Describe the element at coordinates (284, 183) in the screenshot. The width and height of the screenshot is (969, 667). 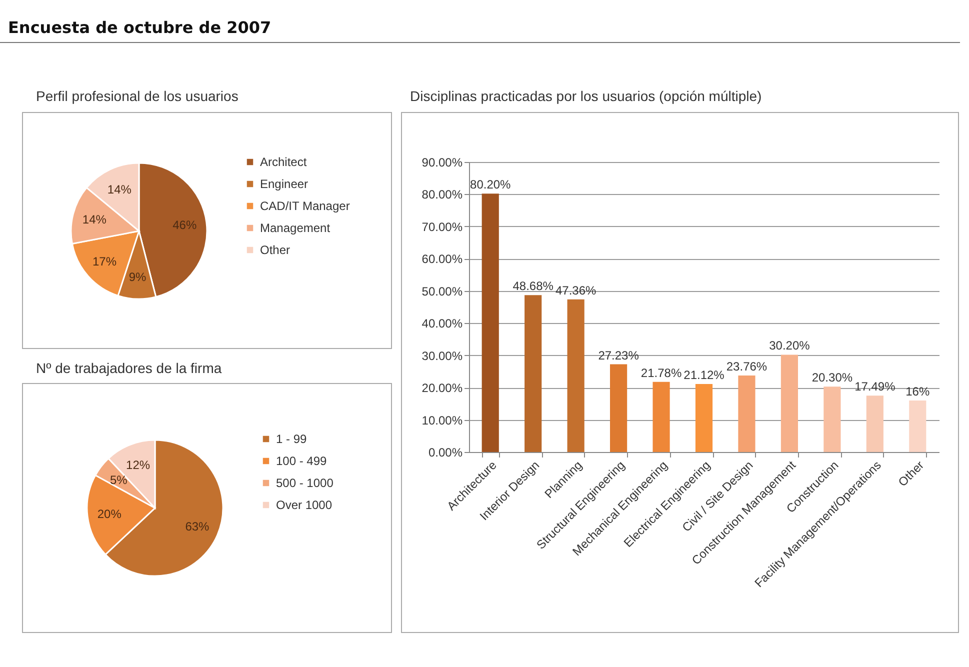
I see `legend-label: Engineer` at that location.